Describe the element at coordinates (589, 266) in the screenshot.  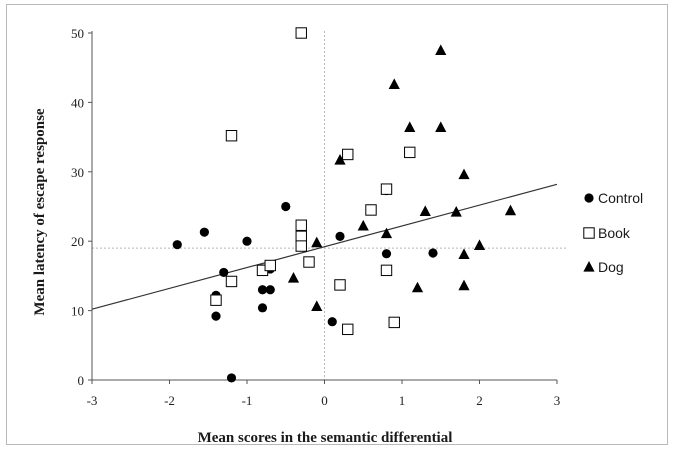
I see `legend-dog-marker` at that location.